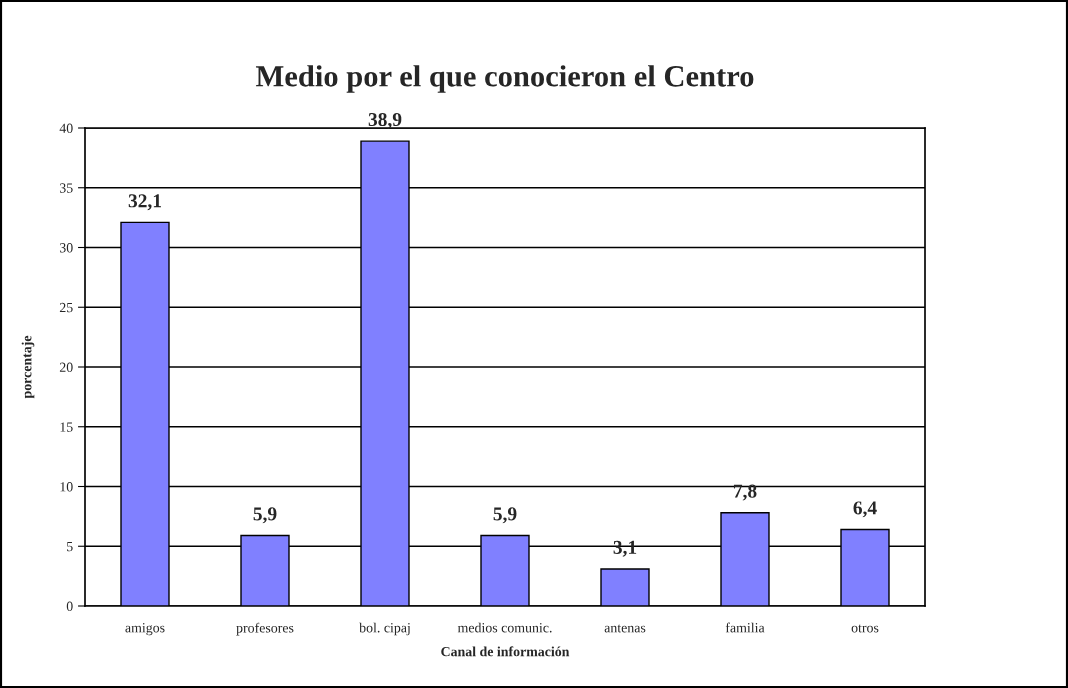  Describe the element at coordinates (745, 492) in the screenshot. I see `data-label: 7,8` at that location.